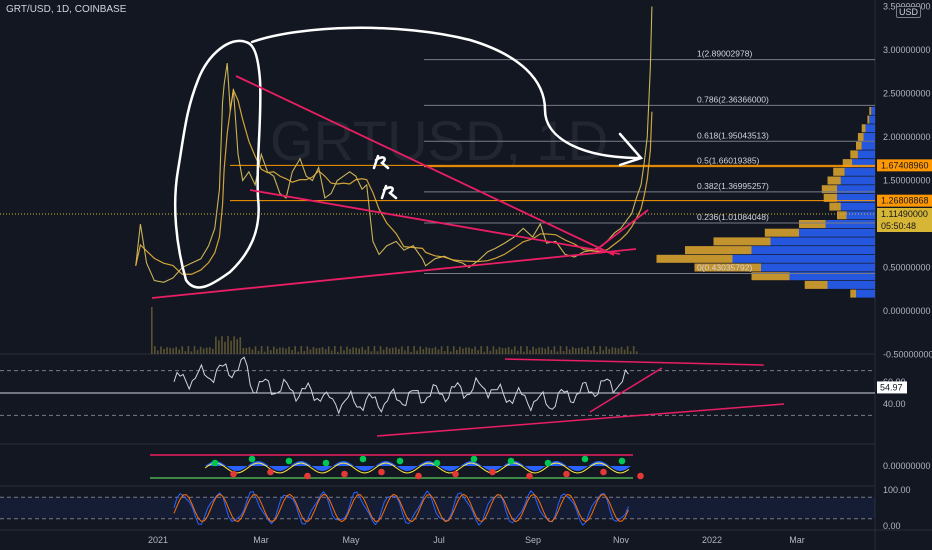 This screenshot has width=932, height=550. I want to click on rsi-line, so click(401, 385).